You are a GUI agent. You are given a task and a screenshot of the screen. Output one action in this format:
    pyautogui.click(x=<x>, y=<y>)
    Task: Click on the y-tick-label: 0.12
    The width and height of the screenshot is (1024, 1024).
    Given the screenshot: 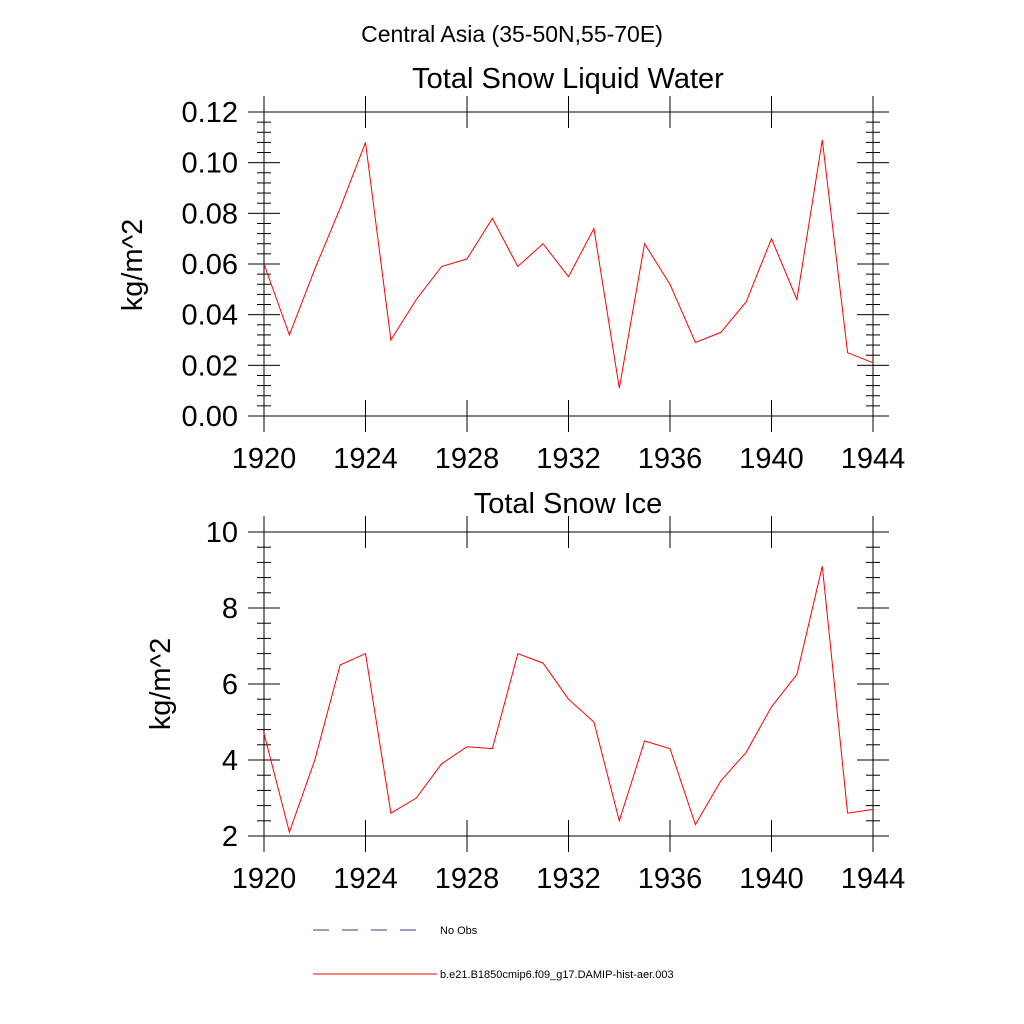 What is the action you would take?
    pyautogui.click(x=210, y=113)
    